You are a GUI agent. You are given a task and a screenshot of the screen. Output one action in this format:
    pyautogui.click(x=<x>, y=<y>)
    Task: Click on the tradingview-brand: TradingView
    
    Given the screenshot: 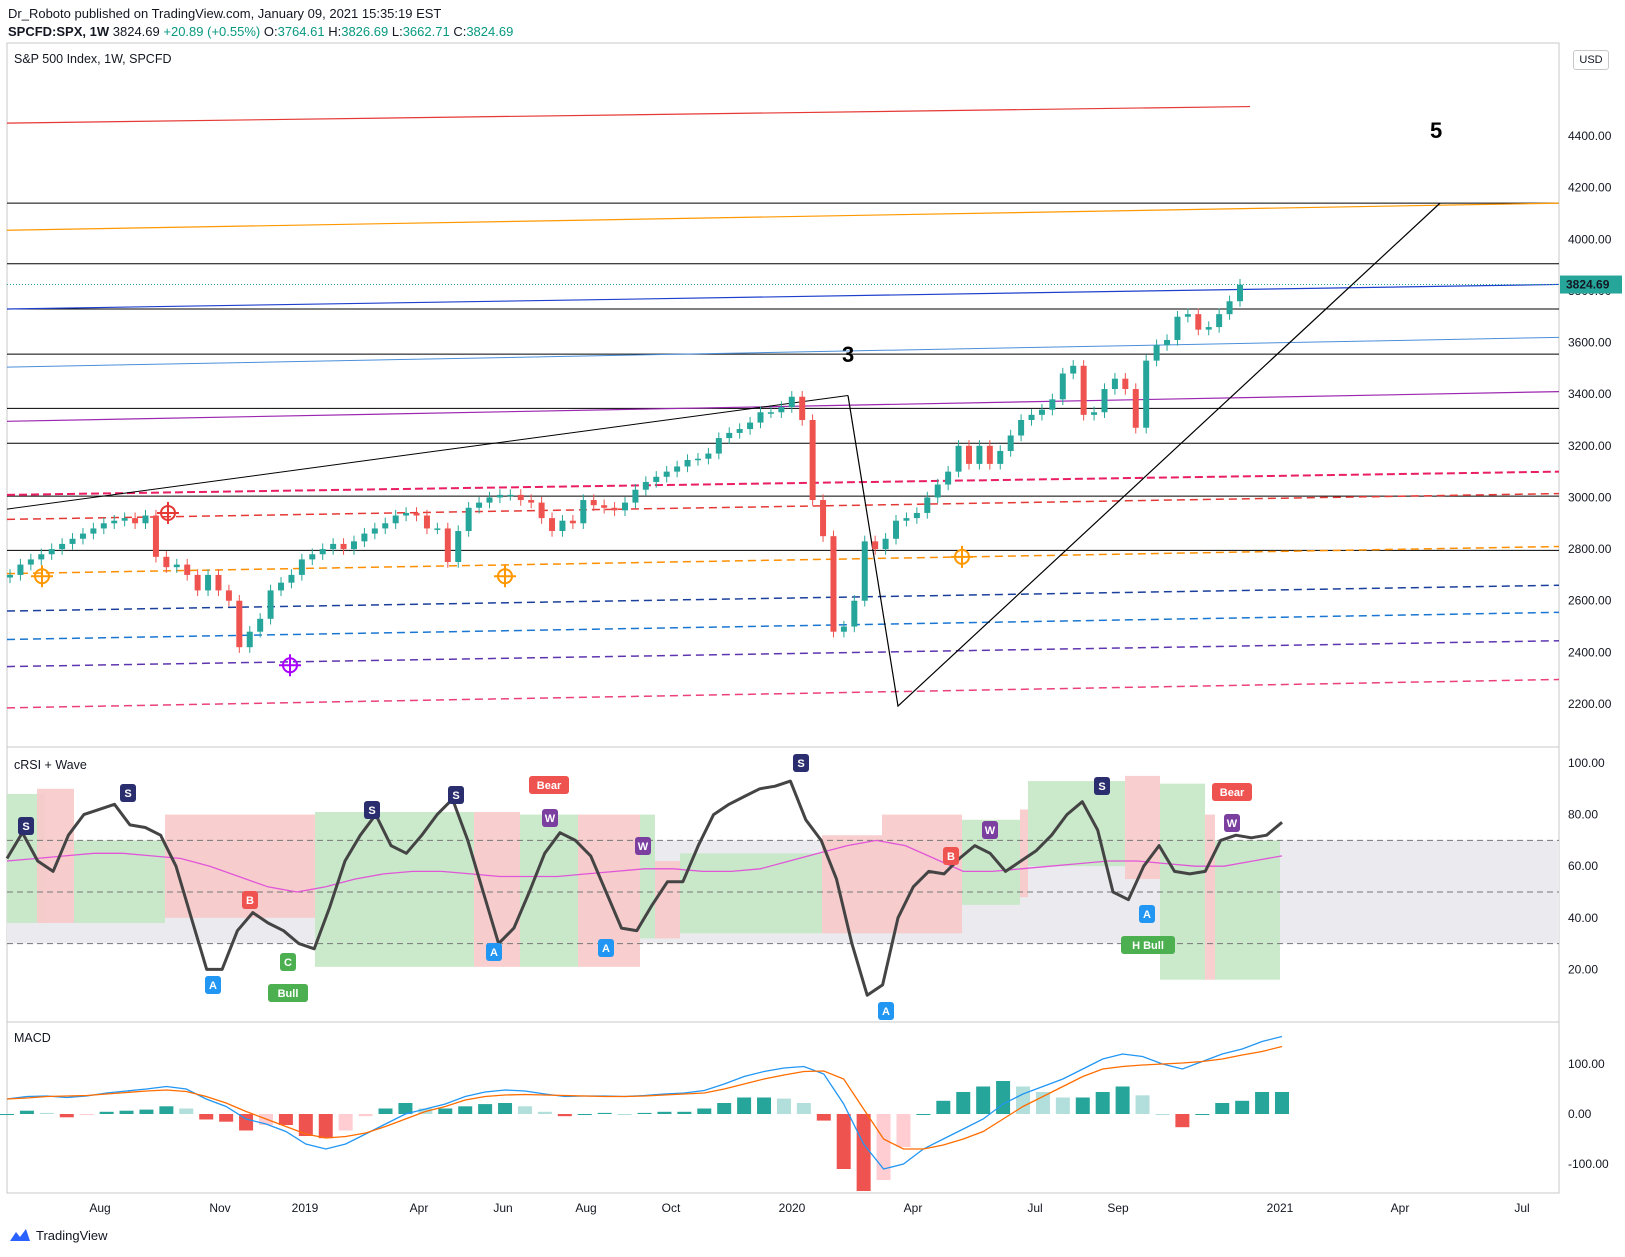 What is the action you would take?
    pyautogui.click(x=58, y=1235)
    